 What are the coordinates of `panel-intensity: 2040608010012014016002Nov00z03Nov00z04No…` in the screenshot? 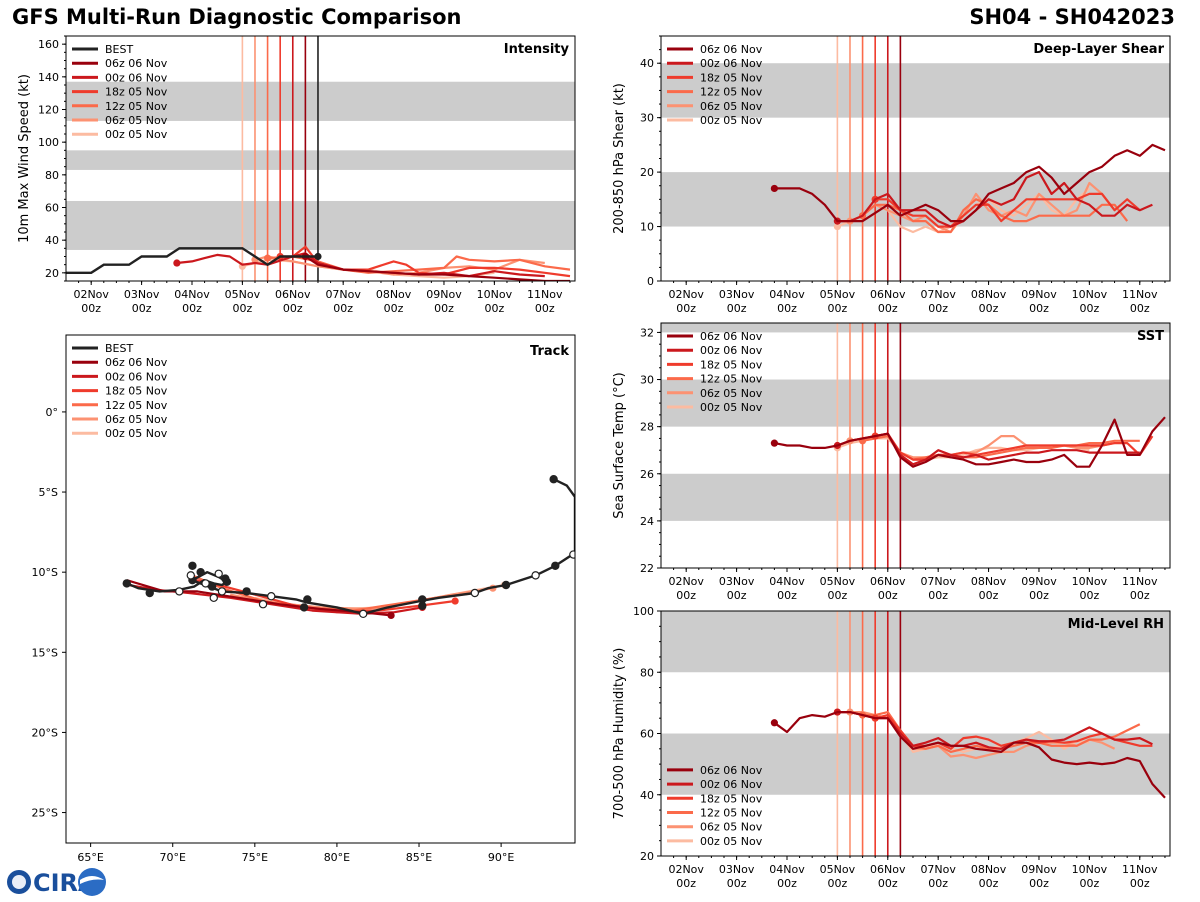 It's located at (296, 175).